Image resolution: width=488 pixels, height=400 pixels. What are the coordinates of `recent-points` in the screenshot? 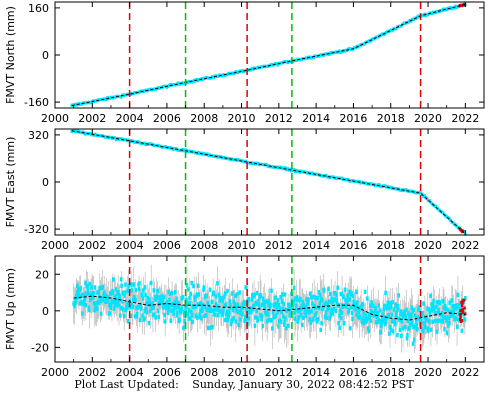 It's located at (463, 310).